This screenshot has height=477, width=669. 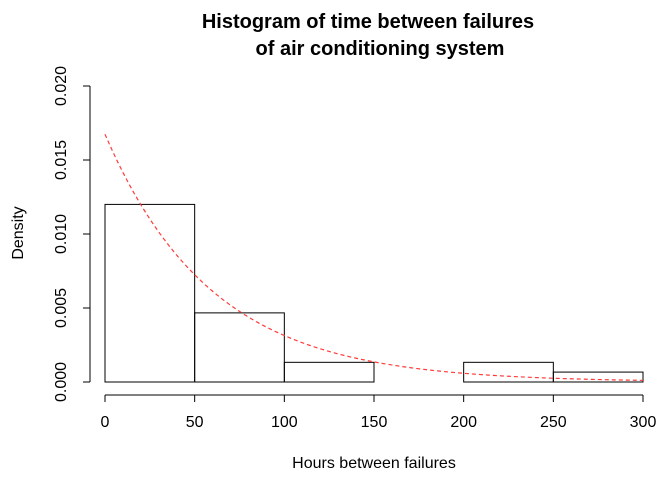 I want to click on x-tick-label: 300, so click(x=643, y=422).